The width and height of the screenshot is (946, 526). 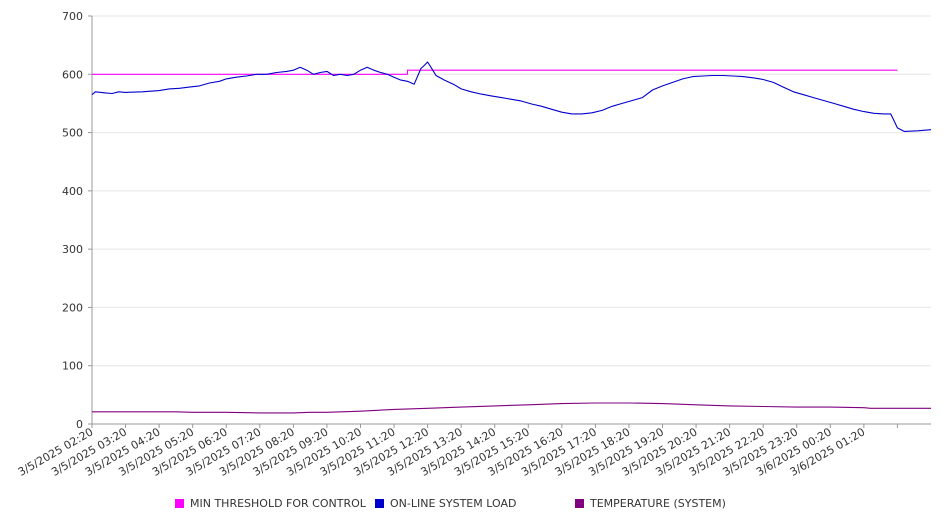 I want to click on legend-label-temperature: TEMPERATURE (SYSTEM), so click(x=658, y=503).